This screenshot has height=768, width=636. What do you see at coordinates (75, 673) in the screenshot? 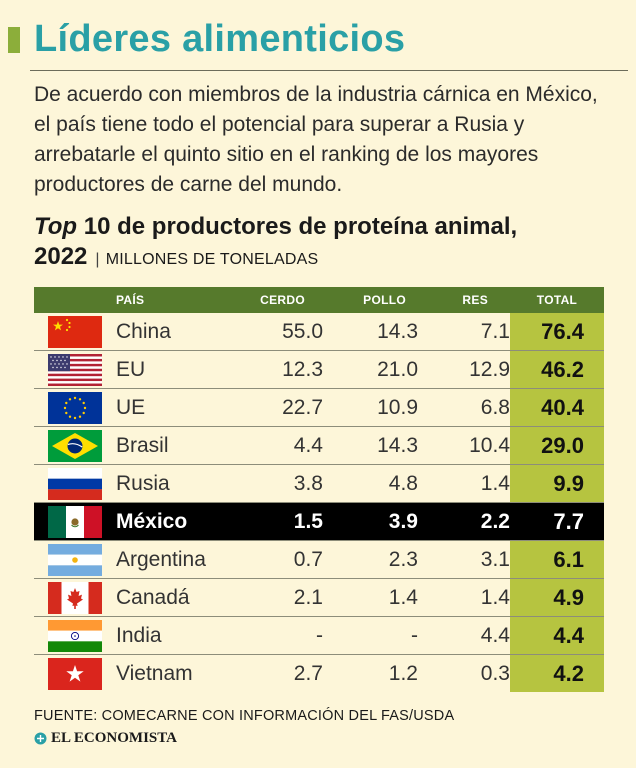
I see `vietnam-flag-icon` at bounding box center [75, 673].